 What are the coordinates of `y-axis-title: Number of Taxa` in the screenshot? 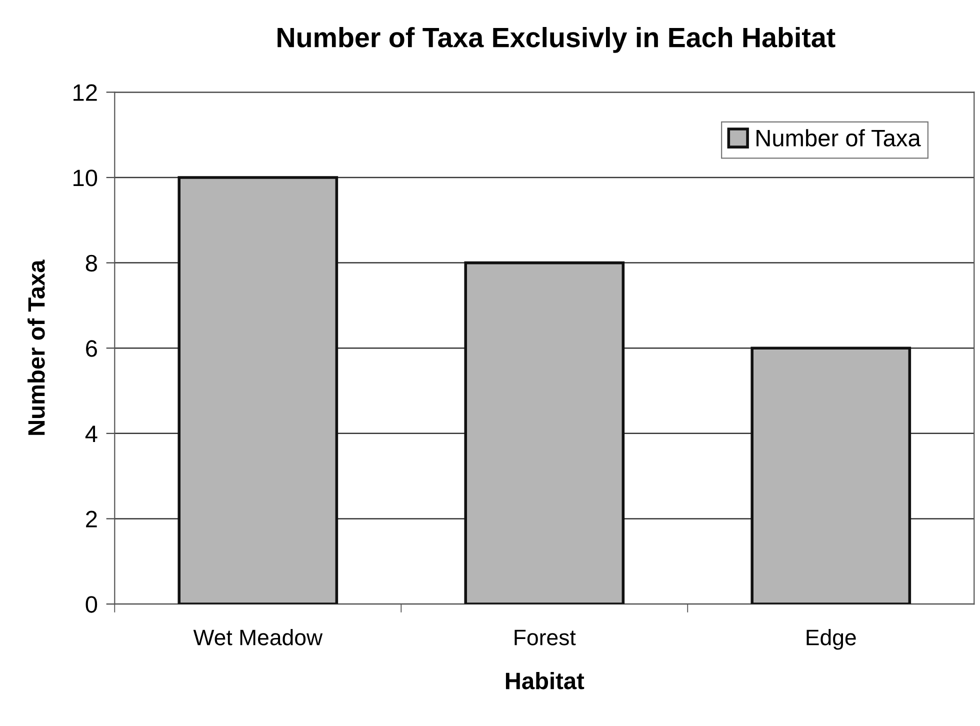 It's located at (36, 347).